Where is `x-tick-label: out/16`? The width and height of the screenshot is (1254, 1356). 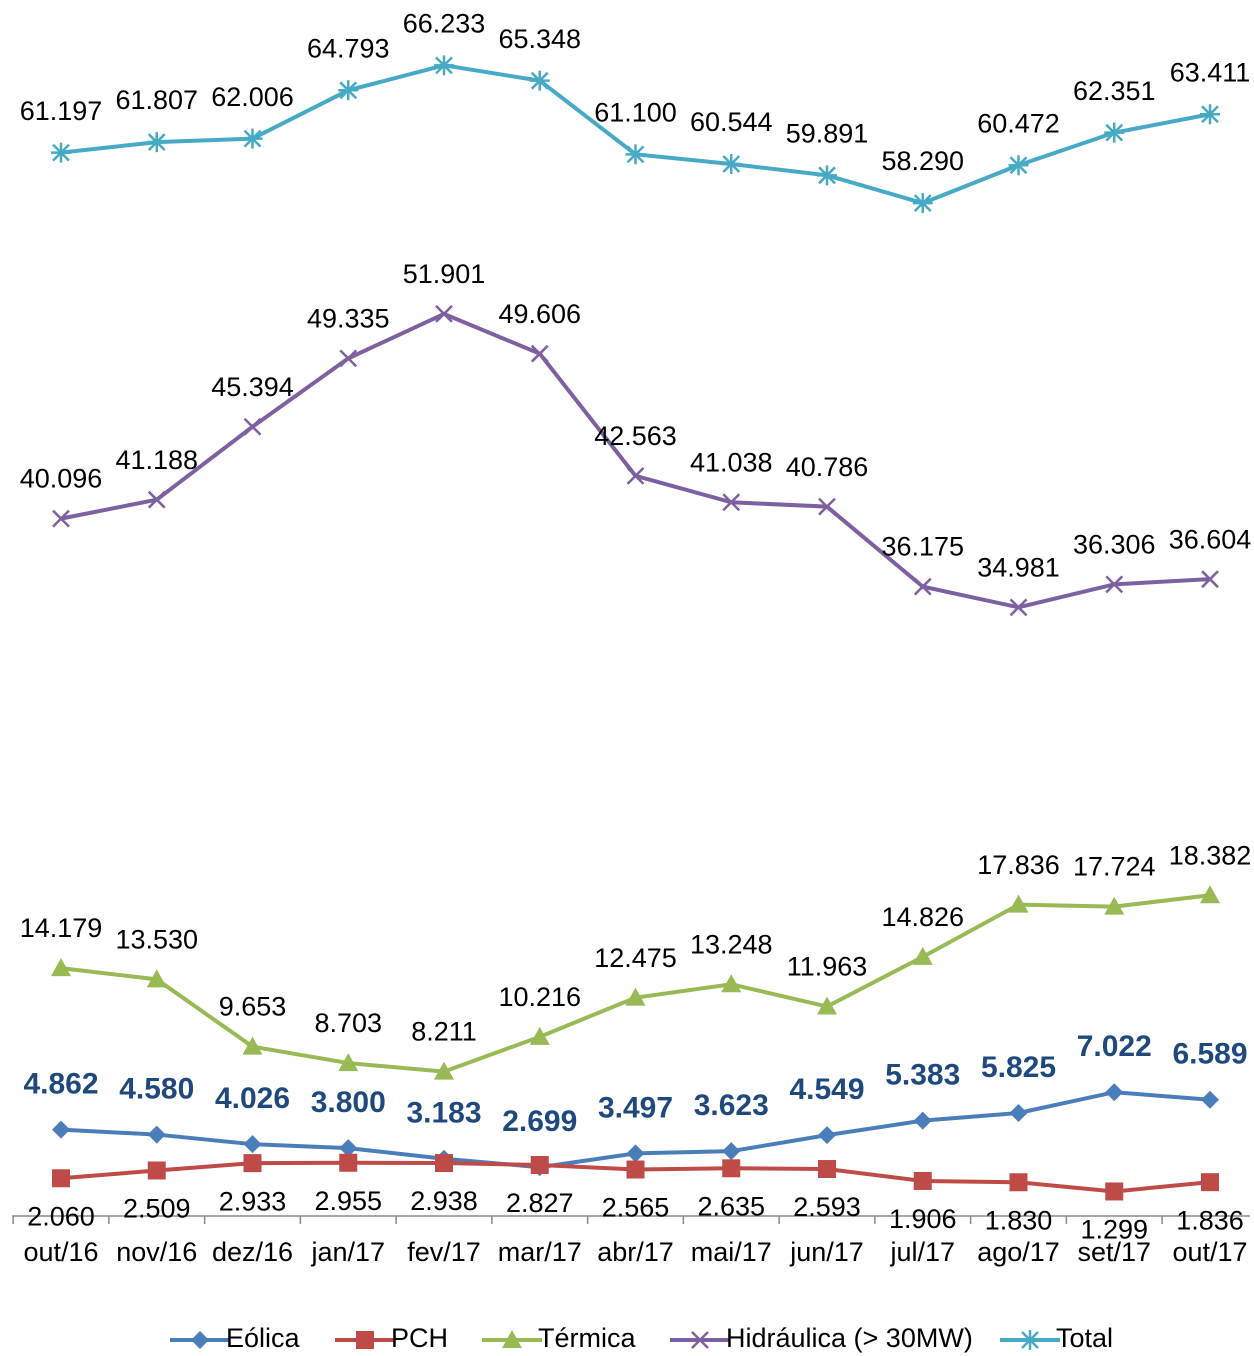 x-tick-label: out/16 is located at coordinates (60, 1252).